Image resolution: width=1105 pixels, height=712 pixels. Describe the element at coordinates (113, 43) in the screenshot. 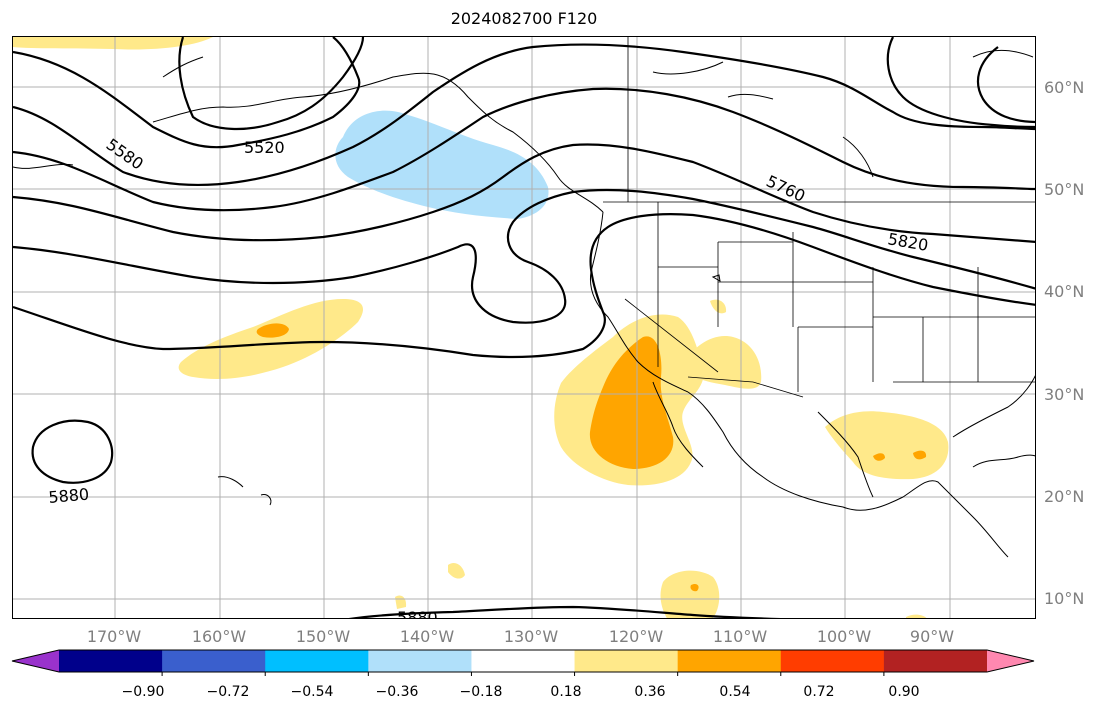

I see `positive-anomaly-top-left` at that location.